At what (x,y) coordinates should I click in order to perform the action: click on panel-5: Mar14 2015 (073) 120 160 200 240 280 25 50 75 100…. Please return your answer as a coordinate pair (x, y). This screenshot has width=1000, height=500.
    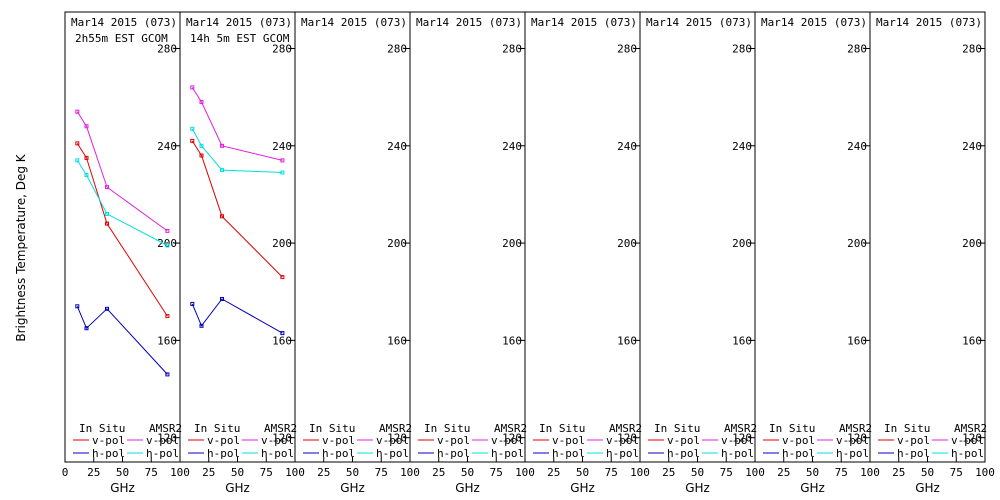
    Looking at the image, I should click on (587, 253).